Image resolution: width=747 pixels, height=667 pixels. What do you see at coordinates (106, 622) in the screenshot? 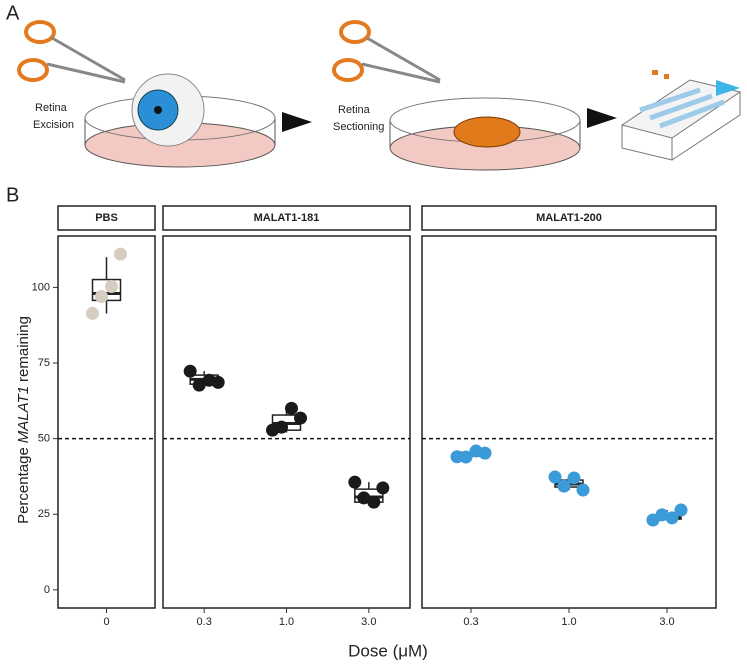
I see `x-tick-label: 0` at bounding box center [106, 622].